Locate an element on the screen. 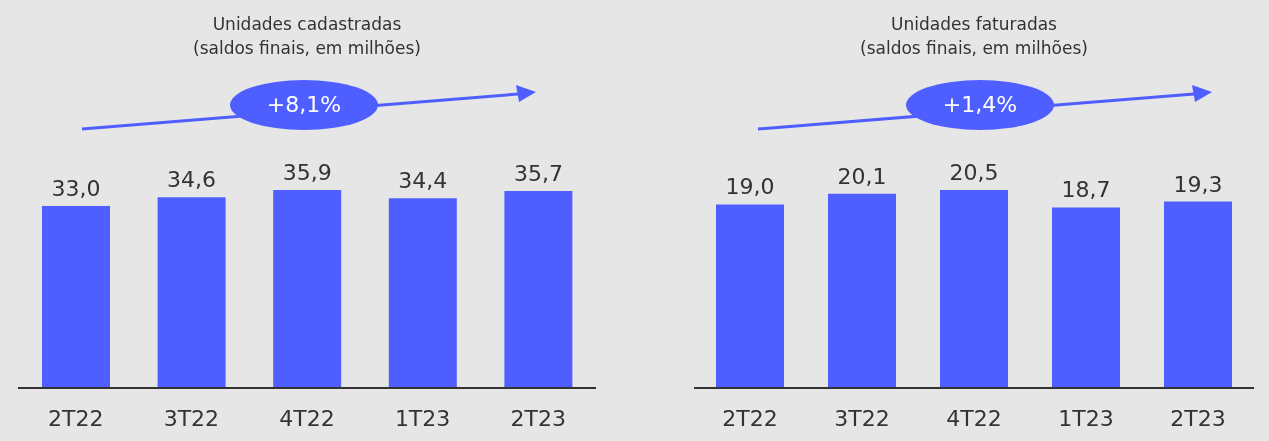  chart-title: Unidades faturadas is located at coordinates (974, 24).